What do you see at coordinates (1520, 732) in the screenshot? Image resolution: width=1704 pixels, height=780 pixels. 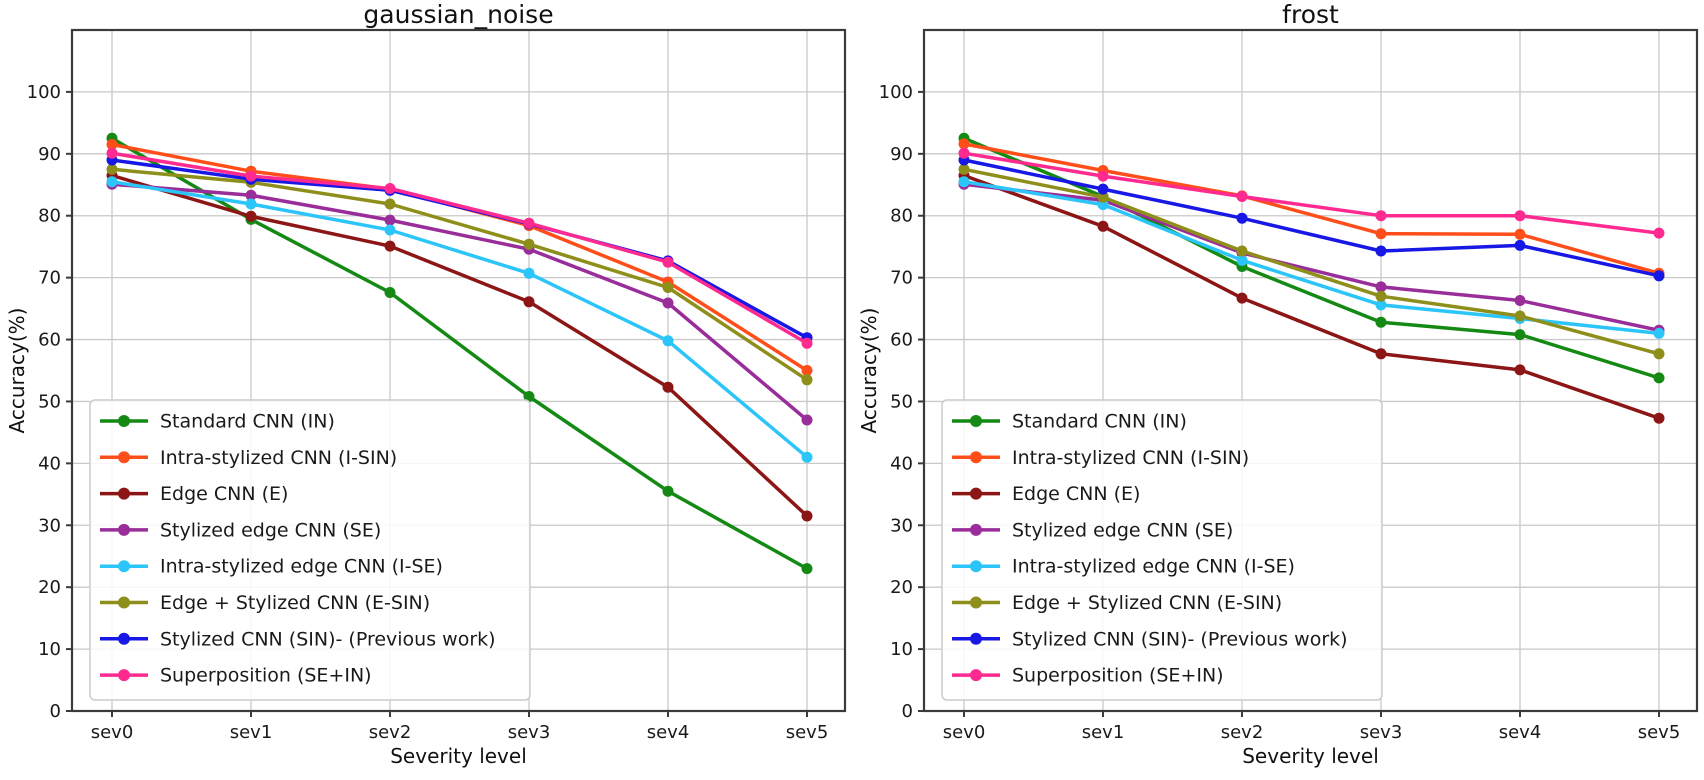 I see `x-tick-label: sev4` at bounding box center [1520, 732].